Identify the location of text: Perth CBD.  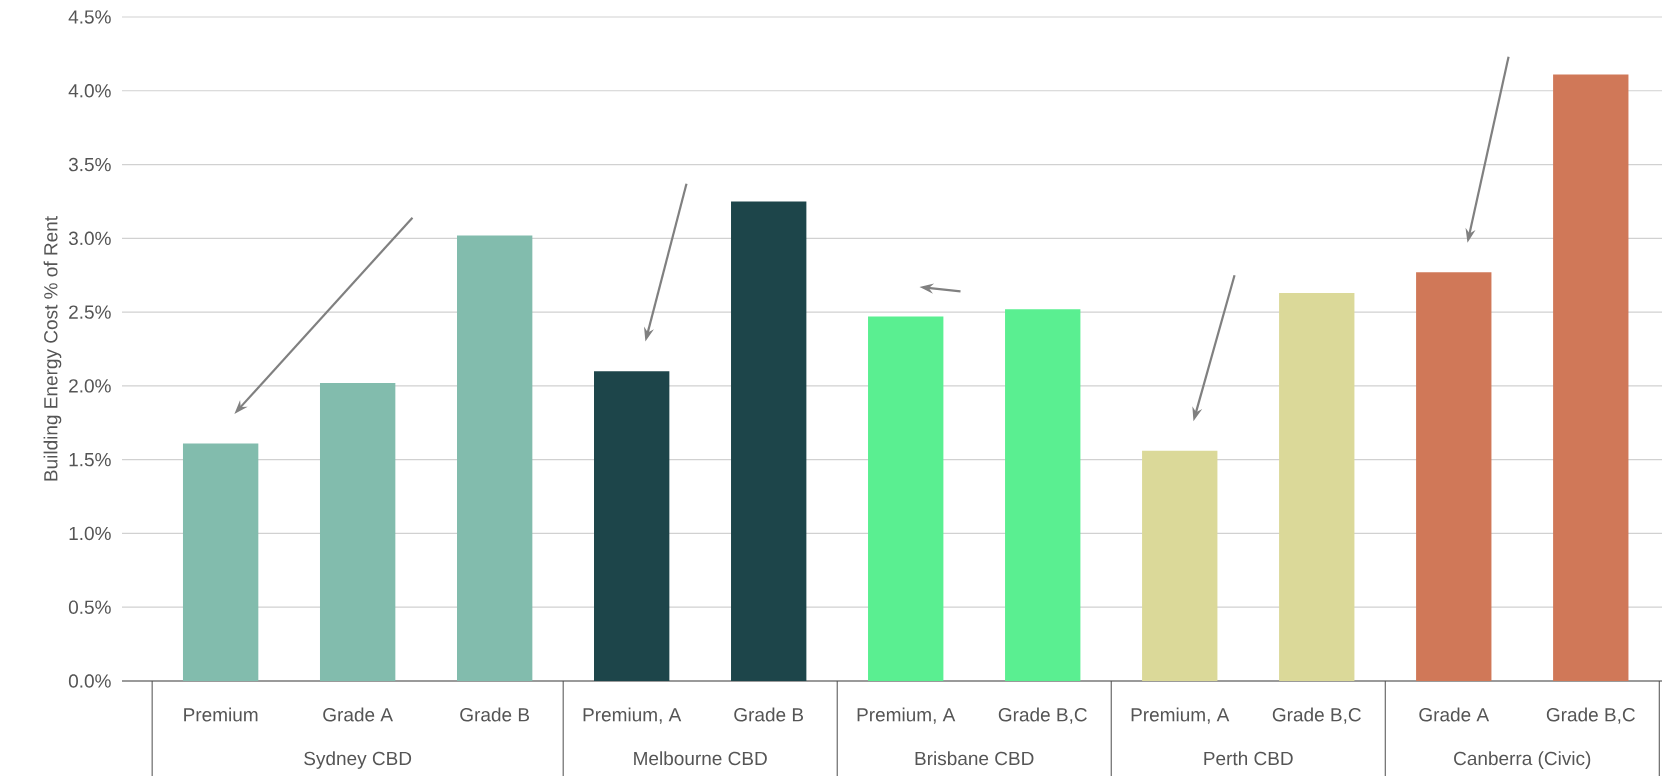
(1248, 758).